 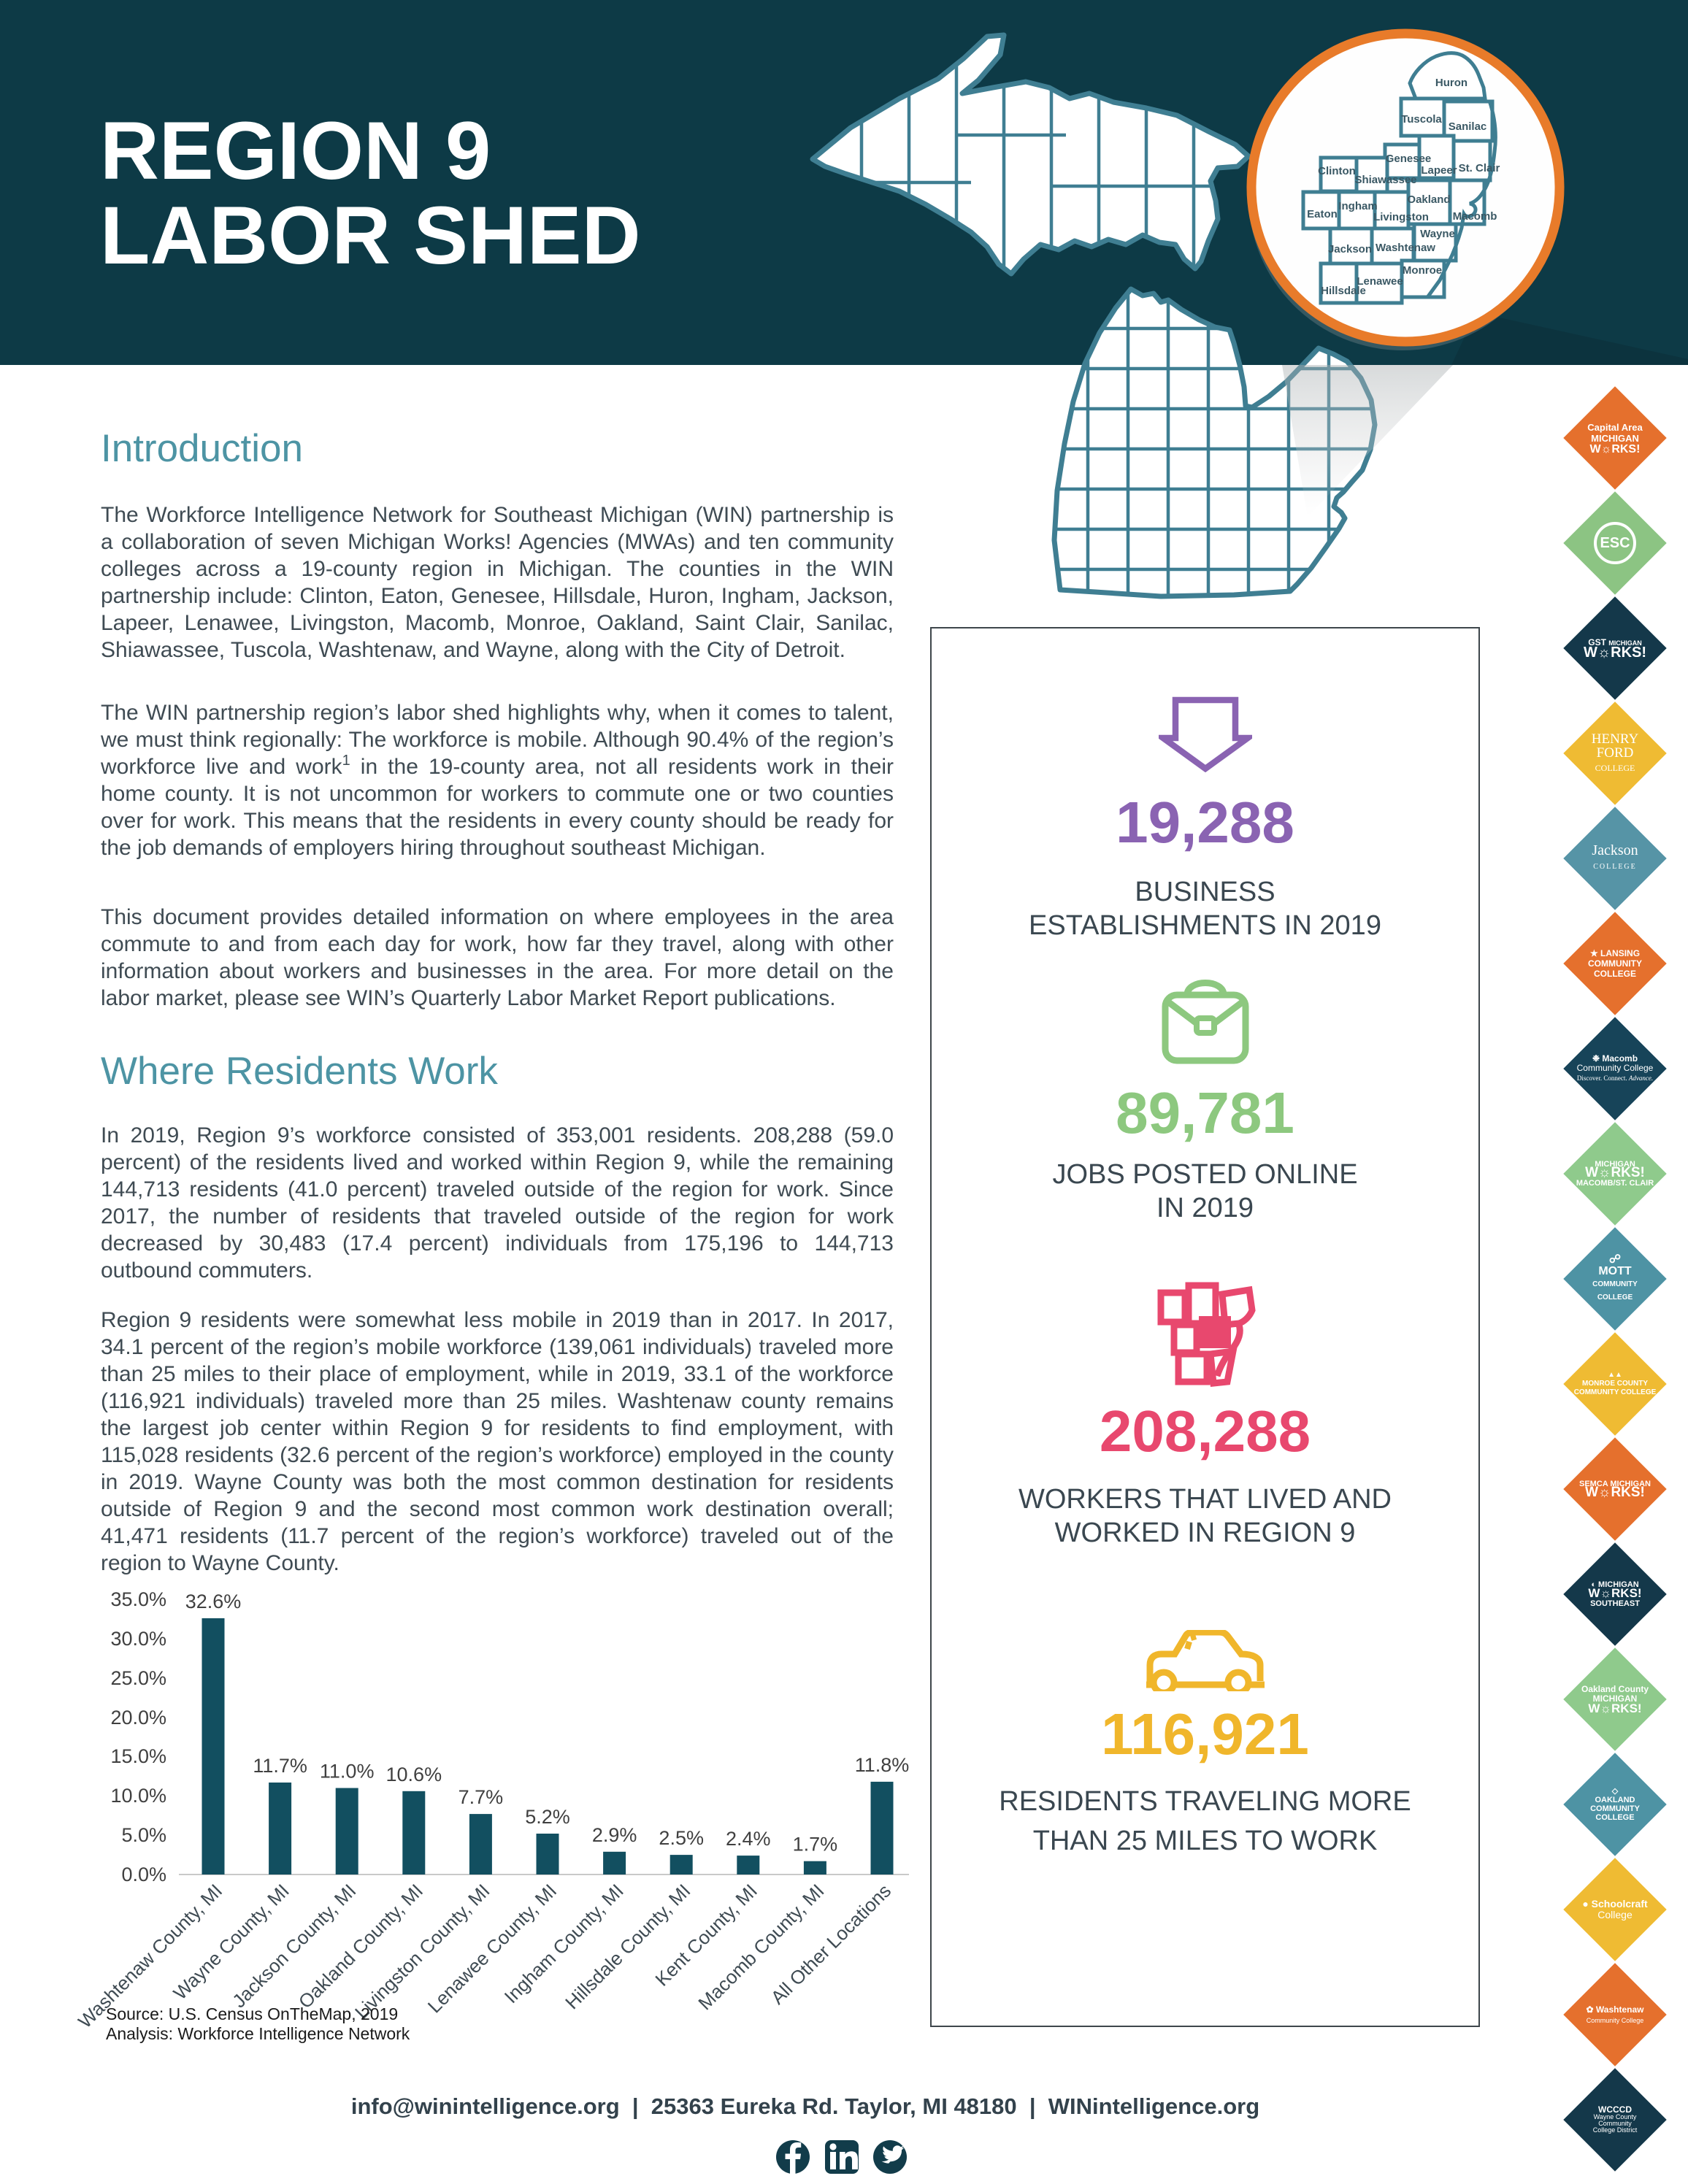 I want to click on svg-text: Eaton, so click(x=1322, y=214).